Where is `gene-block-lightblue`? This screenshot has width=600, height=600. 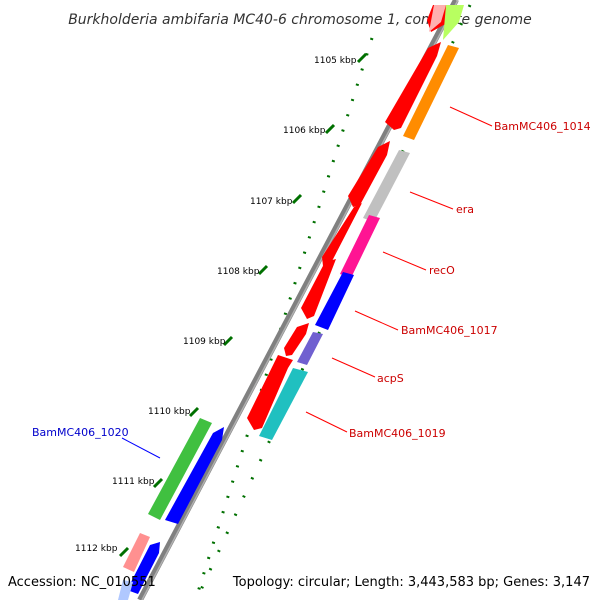 gene-block-lightblue is located at coordinates (125, 590).